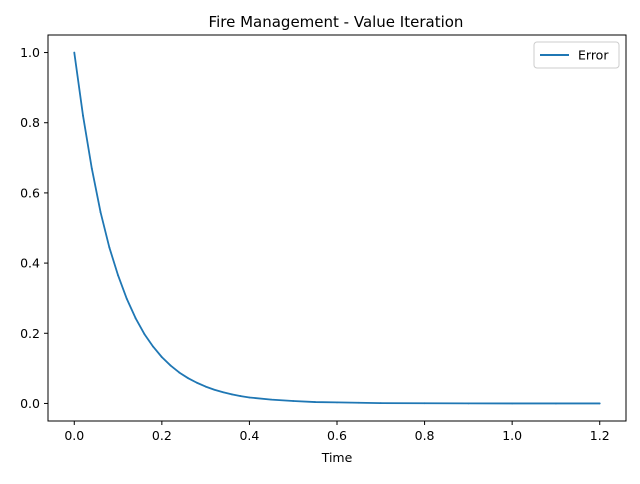 This screenshot has width=640, height=484. Describe the element at coordinates (74, 435) in the screenshot. I see `x-tick-label: 0.0` at that location.